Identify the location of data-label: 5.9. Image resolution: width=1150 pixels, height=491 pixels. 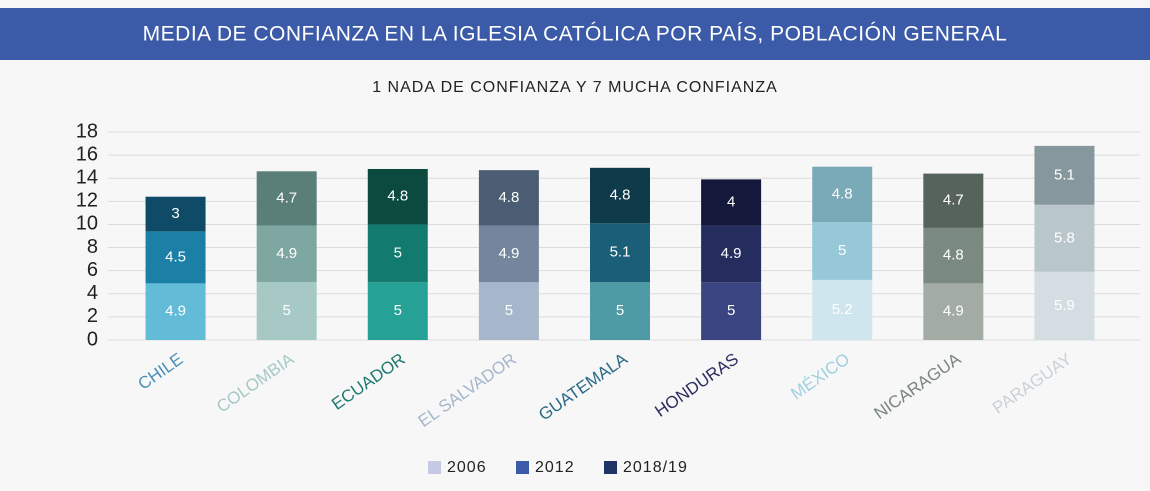
(1064, 305).